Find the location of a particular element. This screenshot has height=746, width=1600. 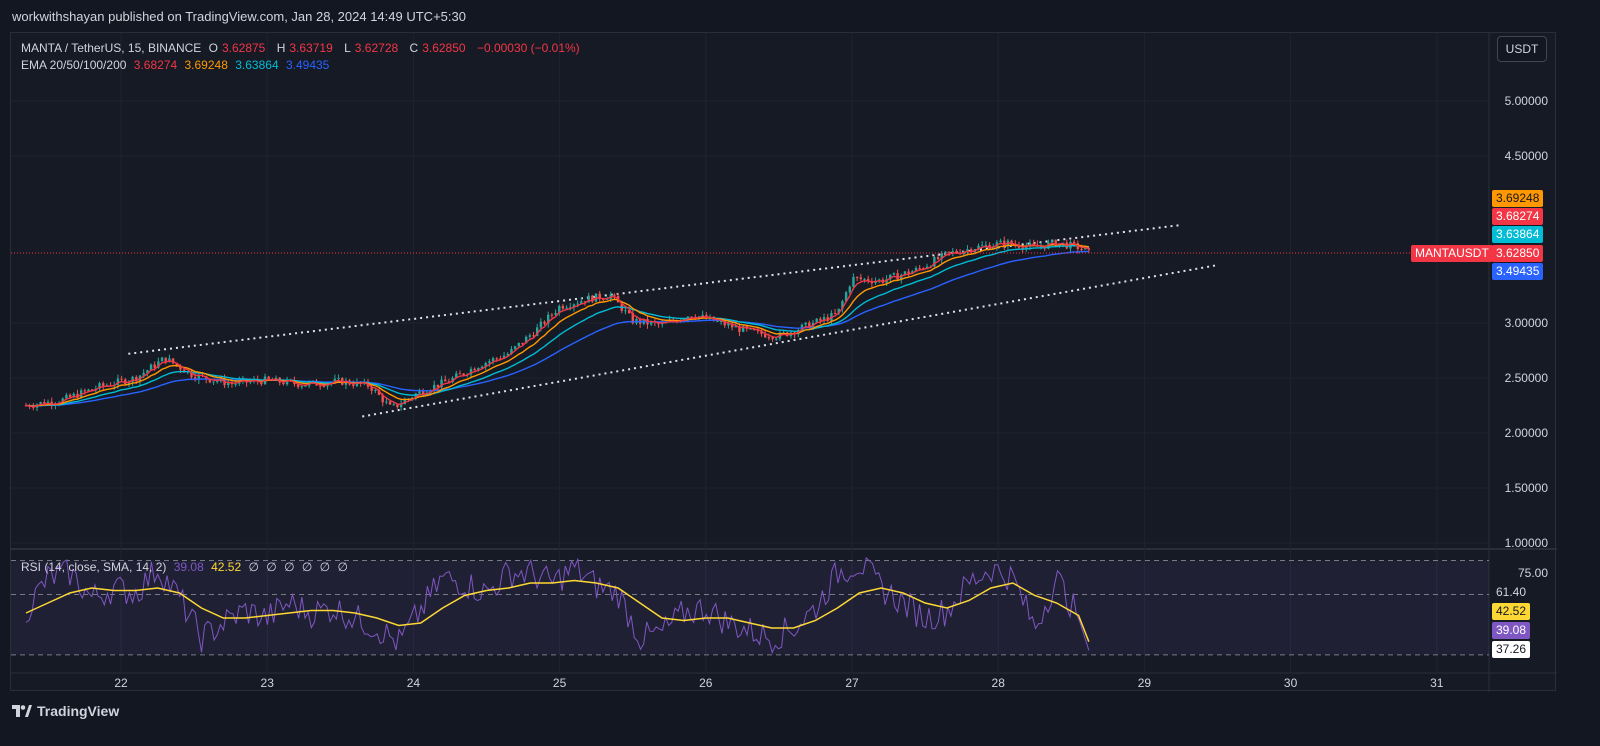

tradingview-logo: TradingView is located at coordinates (65, 711).